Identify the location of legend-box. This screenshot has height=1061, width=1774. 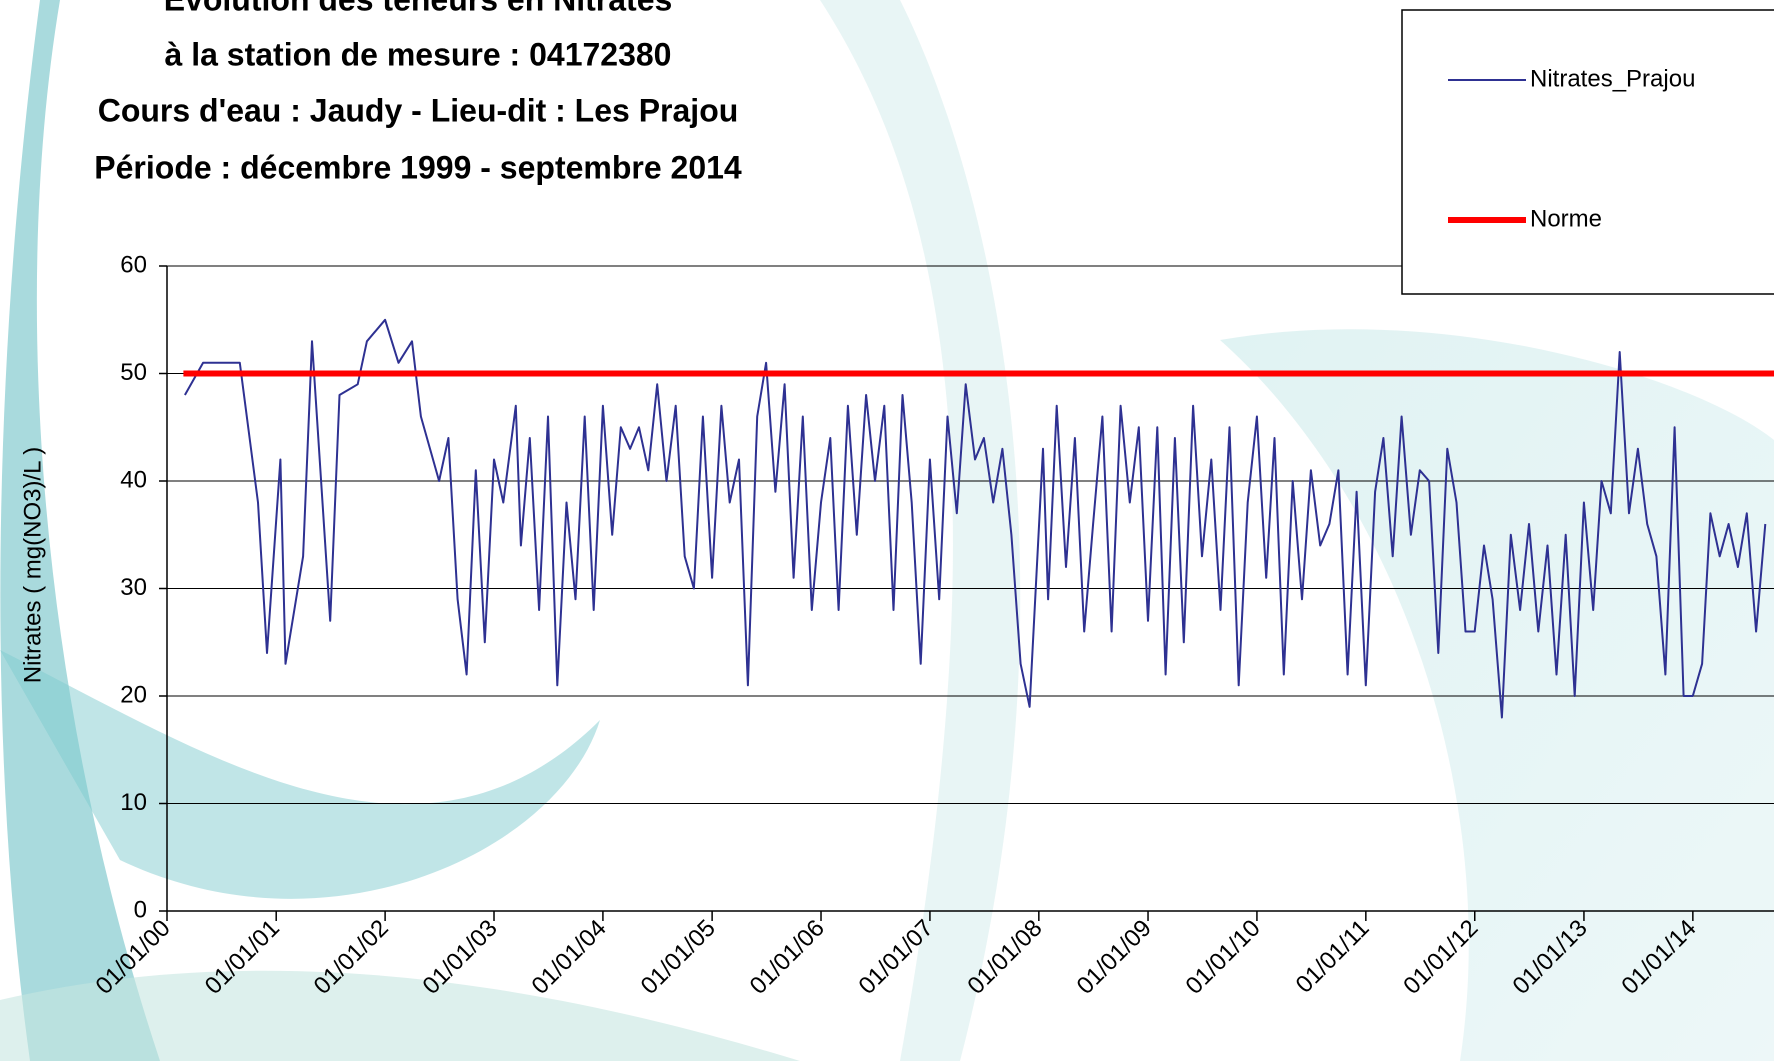
(1587, 152).